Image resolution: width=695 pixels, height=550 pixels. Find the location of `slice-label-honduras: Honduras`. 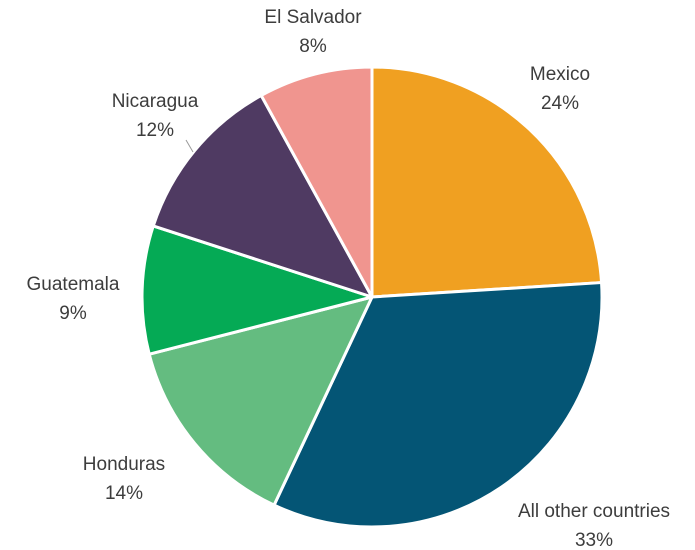

slice-label-honduras: Honduras is located at coordinates (124, 464).